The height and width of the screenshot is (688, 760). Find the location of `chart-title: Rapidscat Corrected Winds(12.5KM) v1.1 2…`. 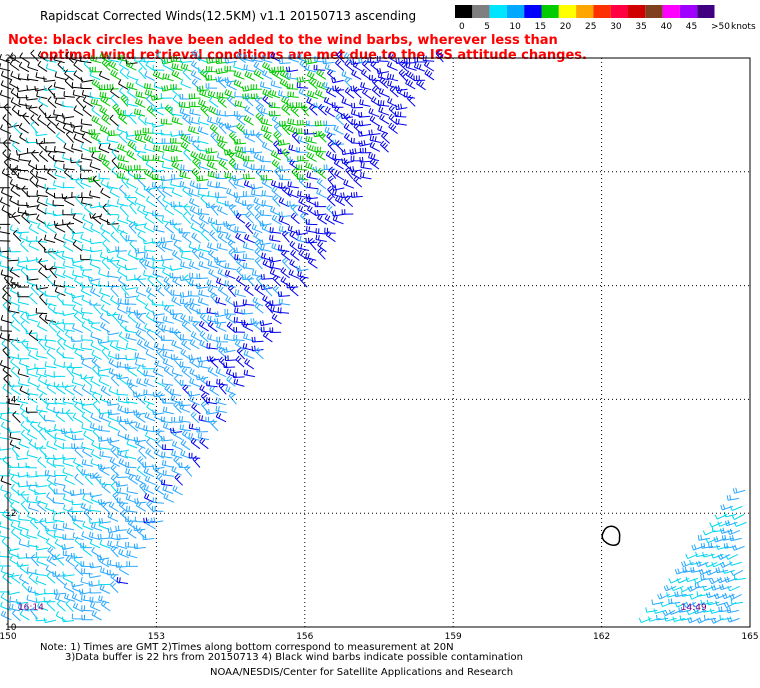

chart-title: Rapidscat Corrected Winds(12.5KM) v1.1 2… is located at coordinates (228, 16).